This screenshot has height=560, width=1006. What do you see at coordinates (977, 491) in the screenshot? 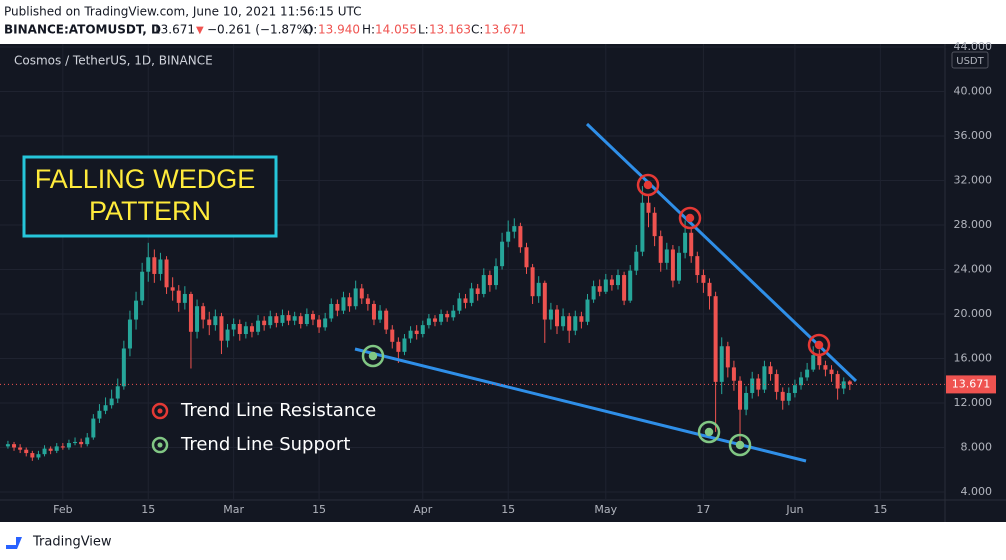
I see `y-tick-label: 4.000` at bounding box center [977, 491].